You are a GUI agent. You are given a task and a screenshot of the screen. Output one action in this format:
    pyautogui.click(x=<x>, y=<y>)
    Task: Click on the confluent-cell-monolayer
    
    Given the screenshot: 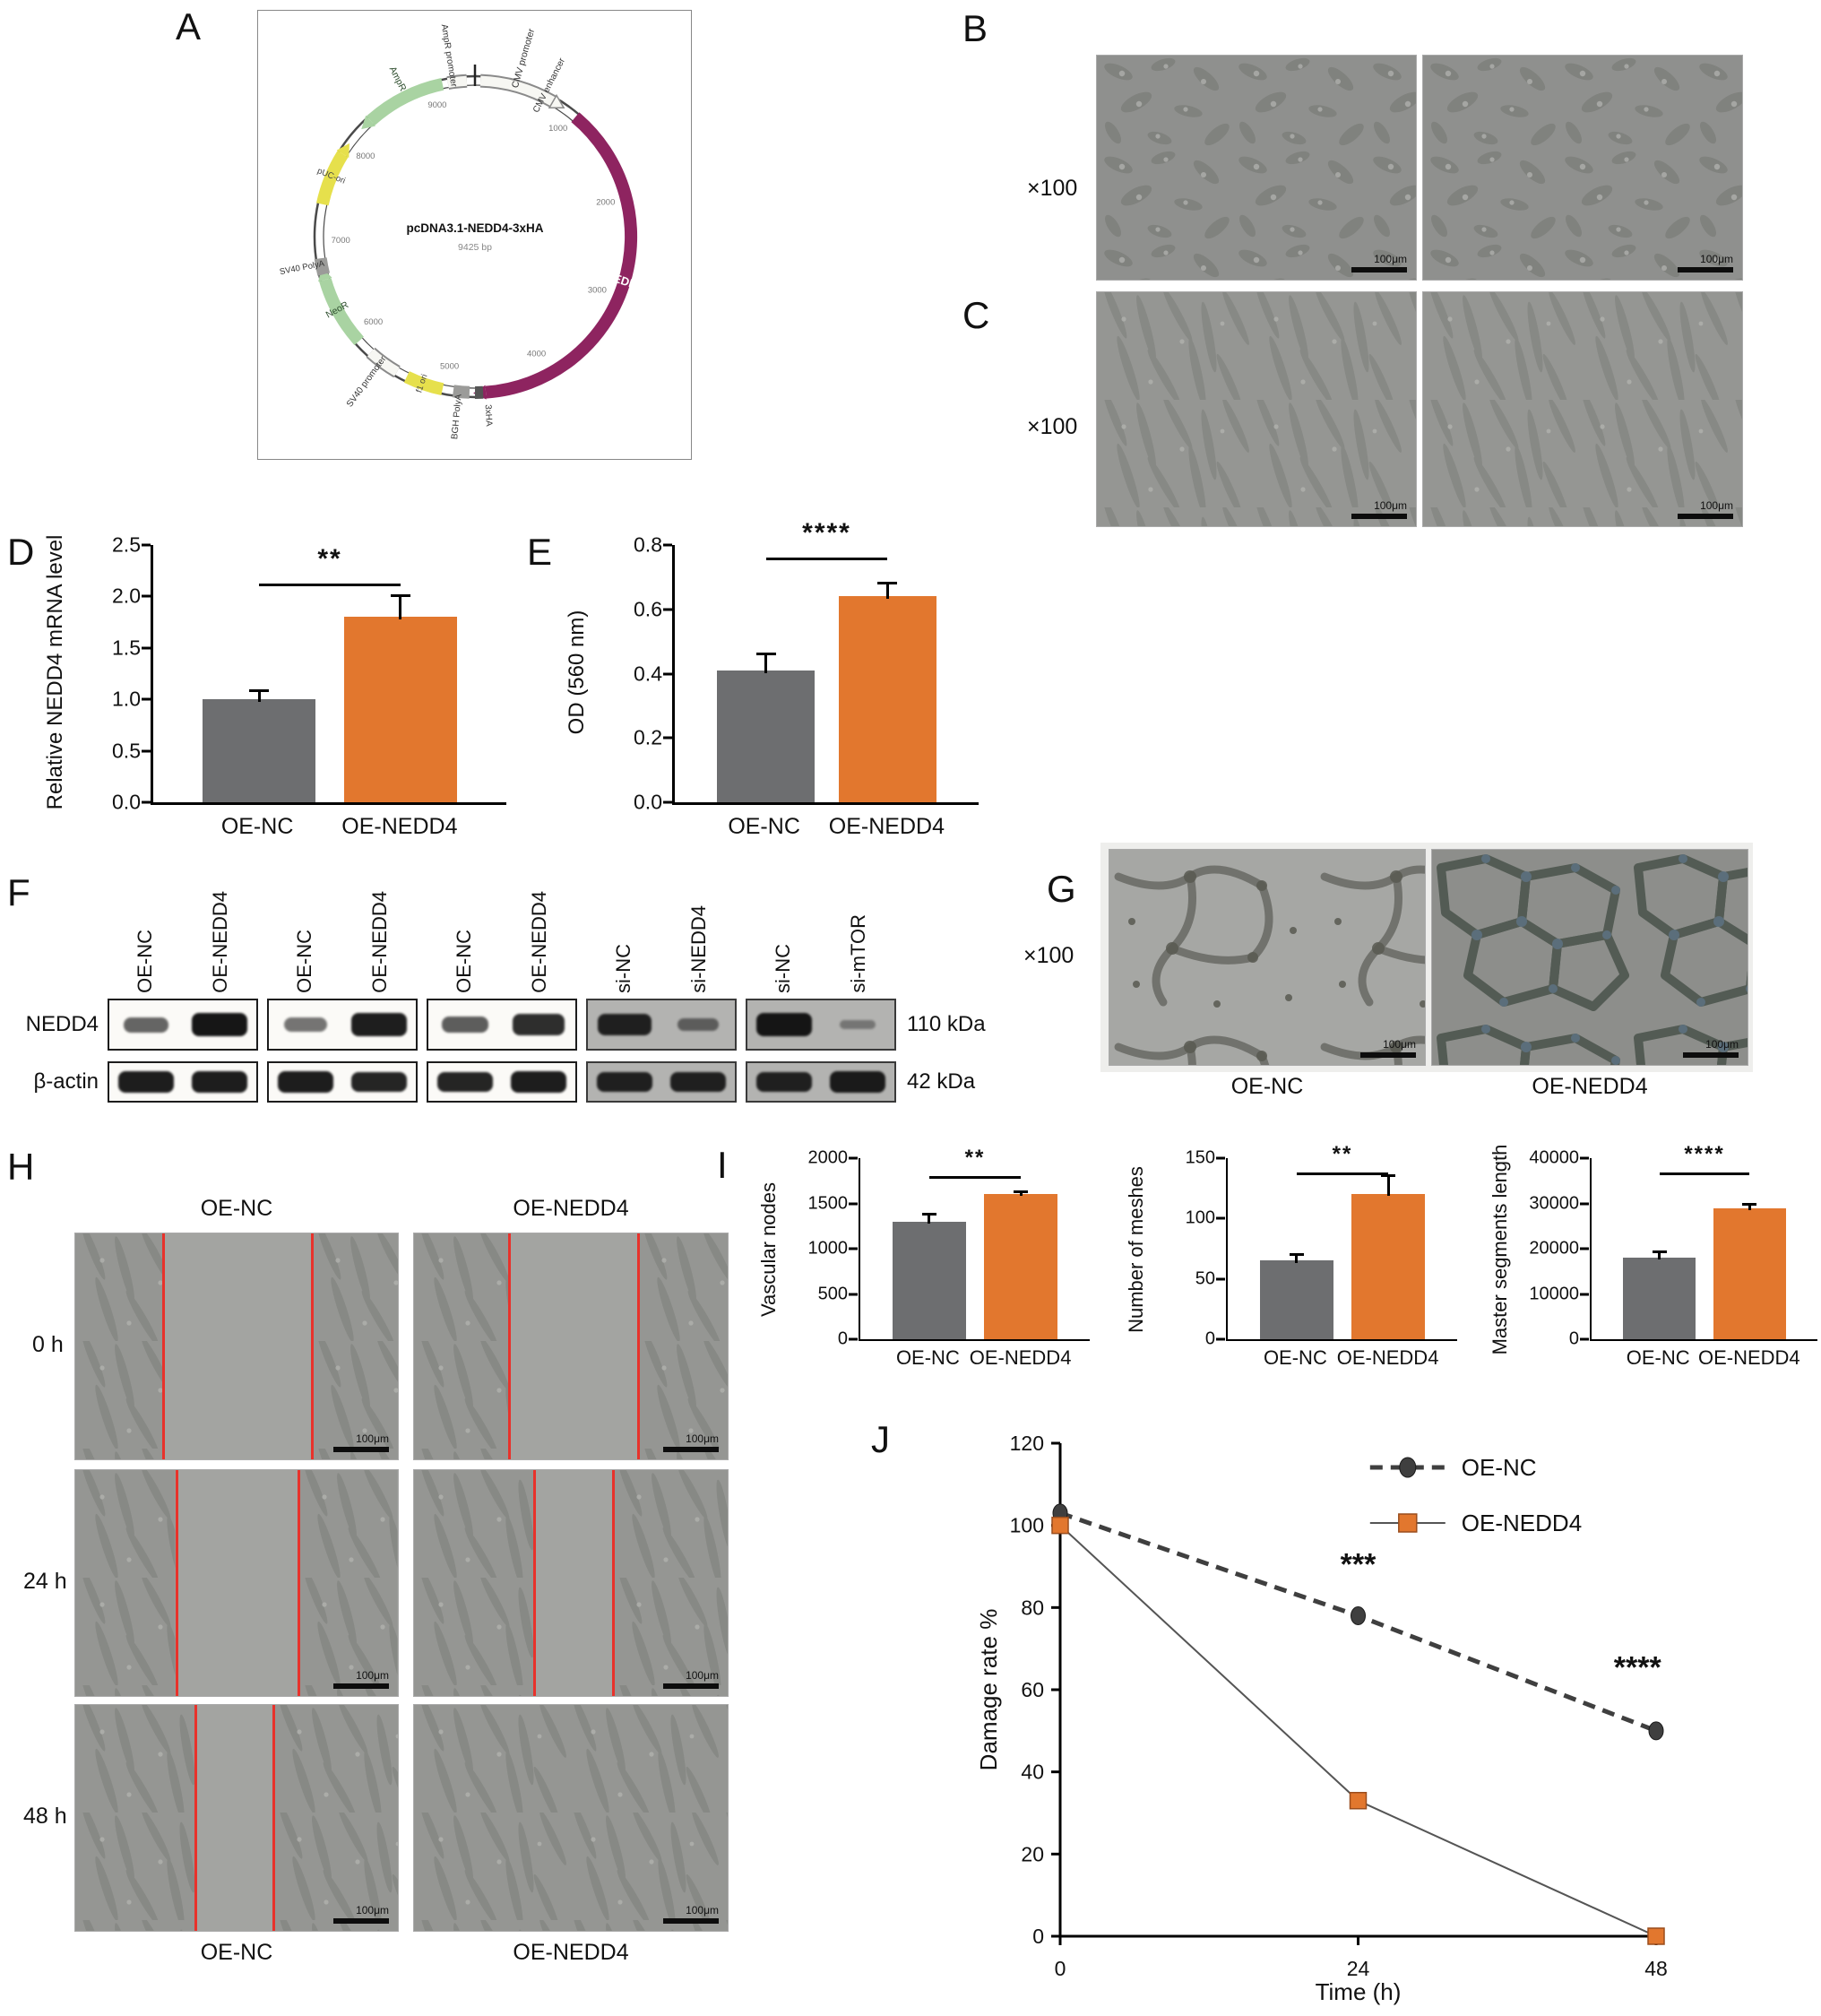 What is the action you would take?
    pyautogui.click(x=571, y=1818)
    